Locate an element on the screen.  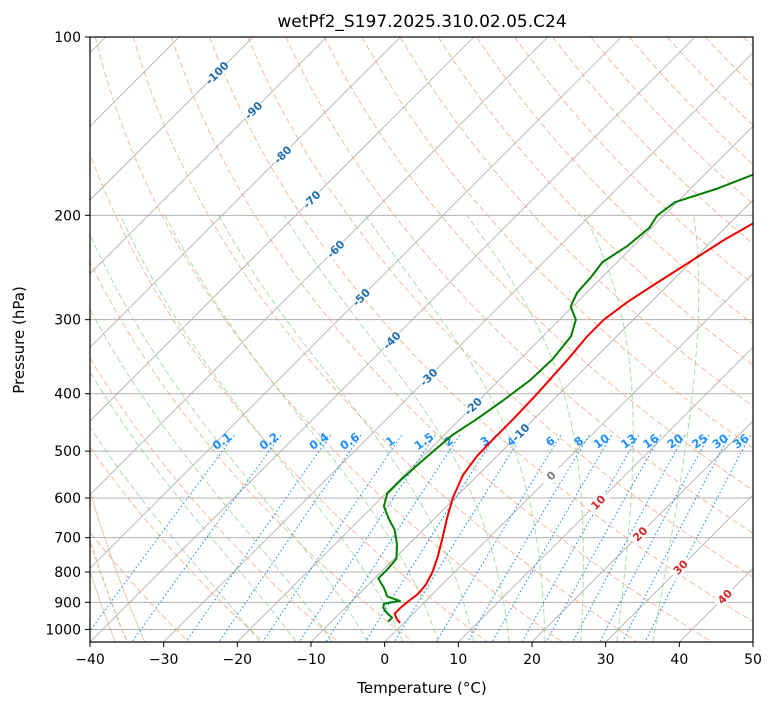
x-tick-label: 50 is located at coordinates (753, 660).